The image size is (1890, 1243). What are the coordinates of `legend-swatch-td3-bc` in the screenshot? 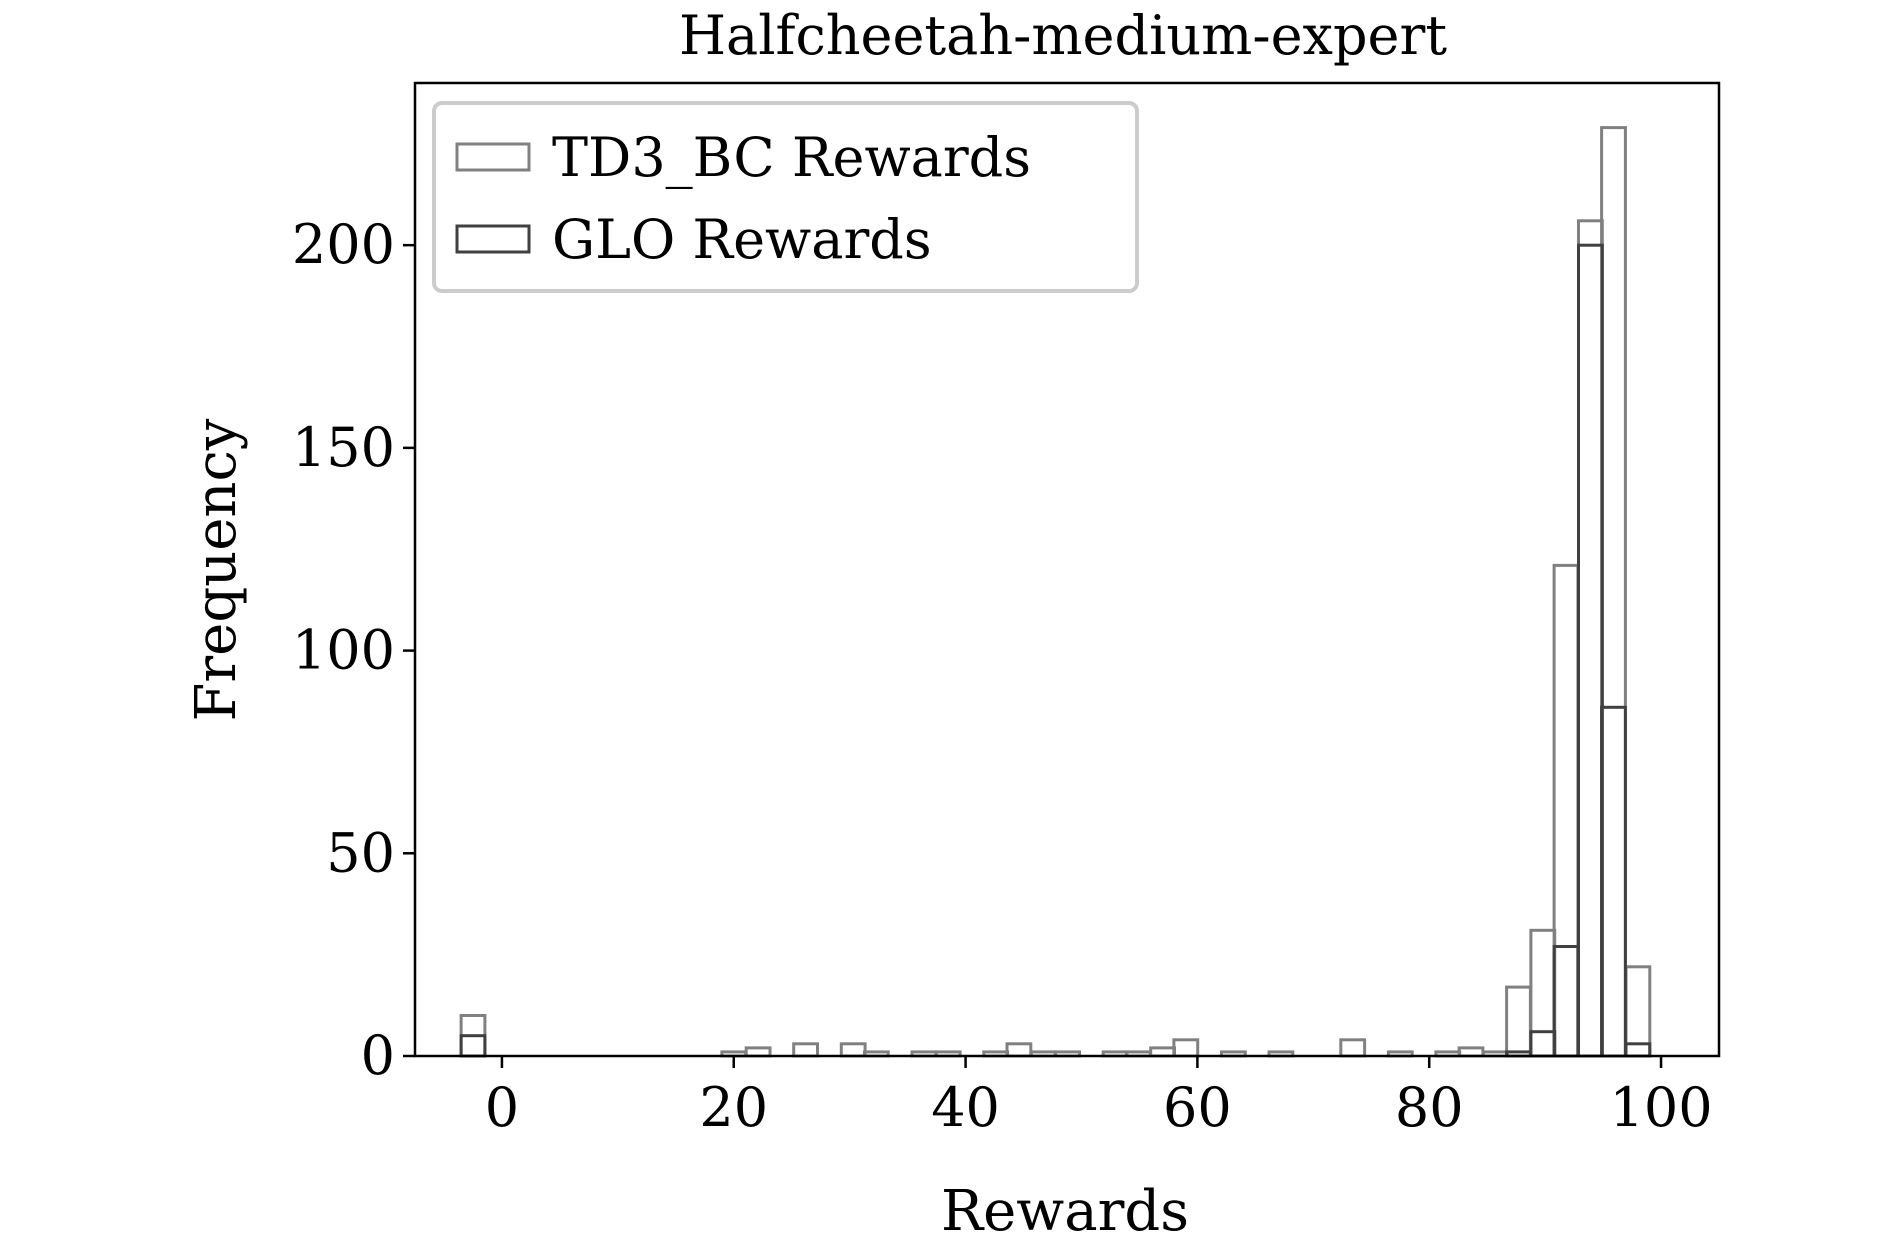 It's located at (493, 157).